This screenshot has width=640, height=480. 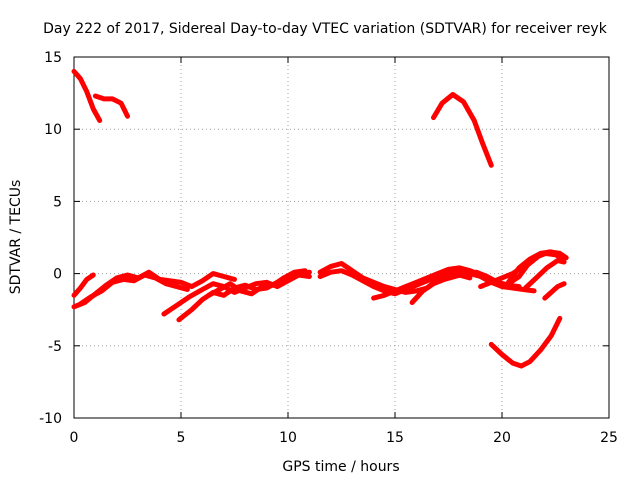 I want to click on y-tick-label: 0, so click(x=57, y=275).